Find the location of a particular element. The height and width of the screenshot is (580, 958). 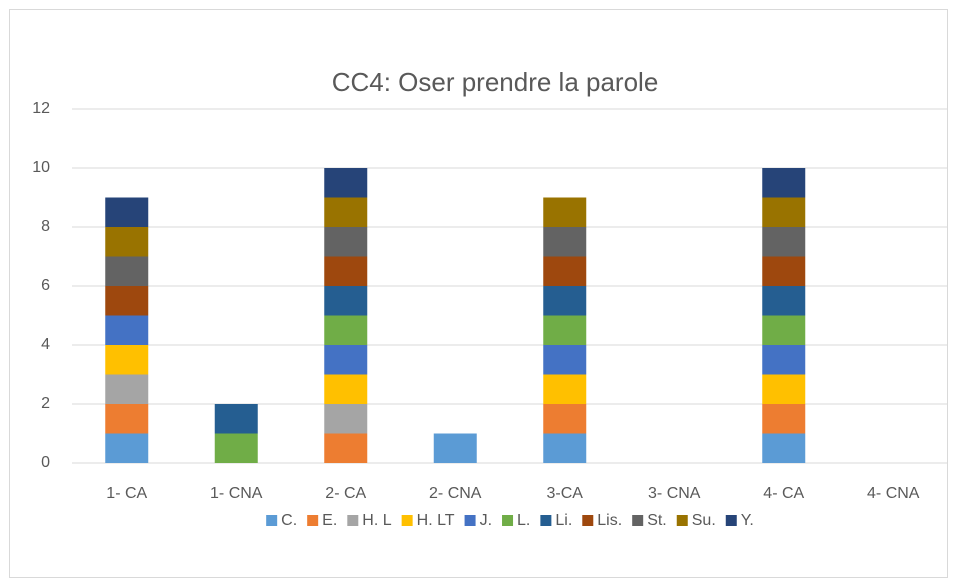

legend-label: J. is located at coordinates (486, 520).